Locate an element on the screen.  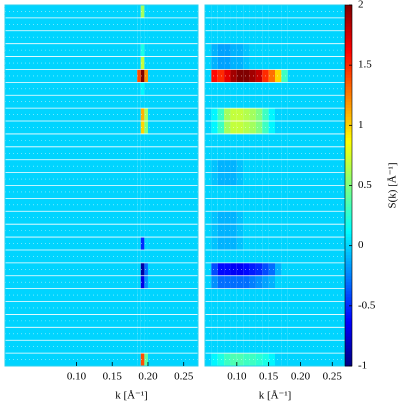
colorbar-tick-label: -0.5 is located at coordinates (367, 305).